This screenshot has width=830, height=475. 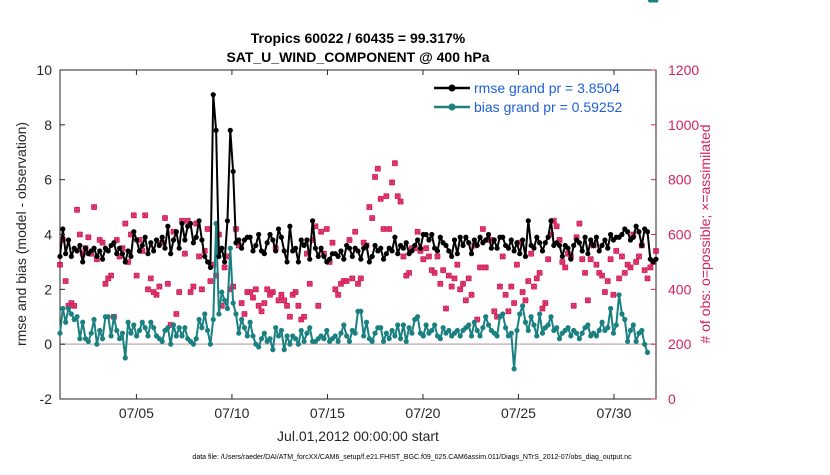 What do you see at coordinates (357, 57) in the screenshot?
I see `chart-title-line2: SAT_U_WIND_COMPONENT @ 400 hPa` at bounding box center [357, 57].